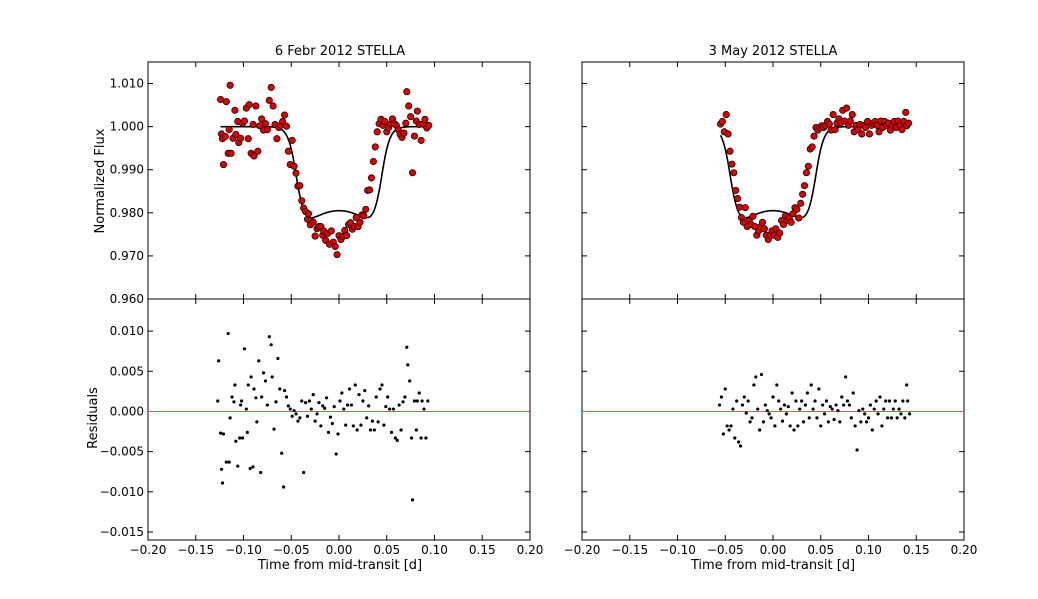  I want to click on left-res-xtick-label: 0.20, so click(530, 550).